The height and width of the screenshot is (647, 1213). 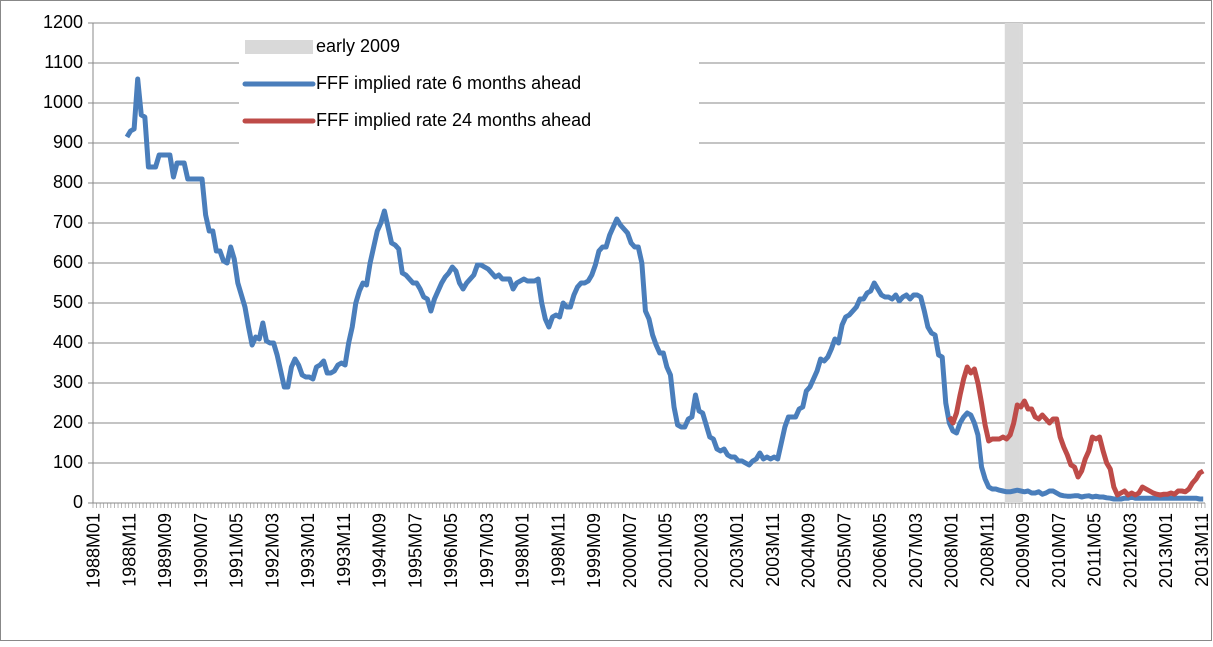 I want to click on x-tick-label: 2008M01, so click(x=952, y=550).